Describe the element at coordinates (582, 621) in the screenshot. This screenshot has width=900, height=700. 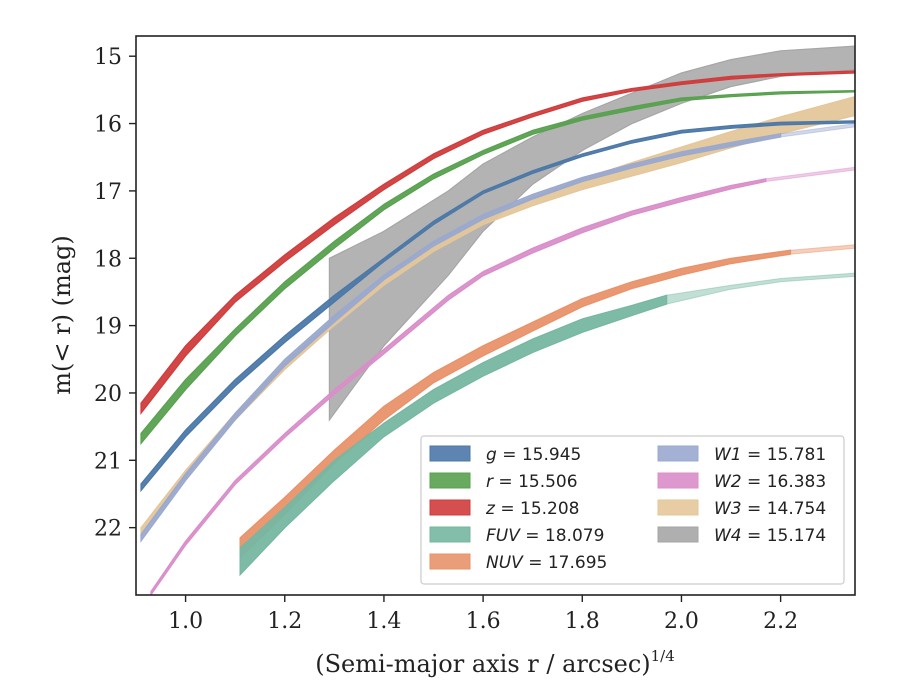
I see `x-tick-label: 1.8` at that location.